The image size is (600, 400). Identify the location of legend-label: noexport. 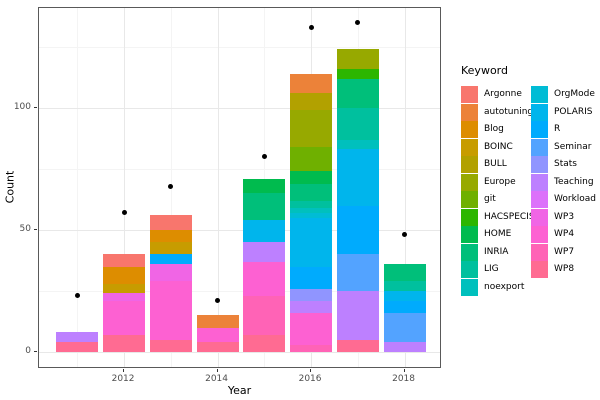
(504, 286).